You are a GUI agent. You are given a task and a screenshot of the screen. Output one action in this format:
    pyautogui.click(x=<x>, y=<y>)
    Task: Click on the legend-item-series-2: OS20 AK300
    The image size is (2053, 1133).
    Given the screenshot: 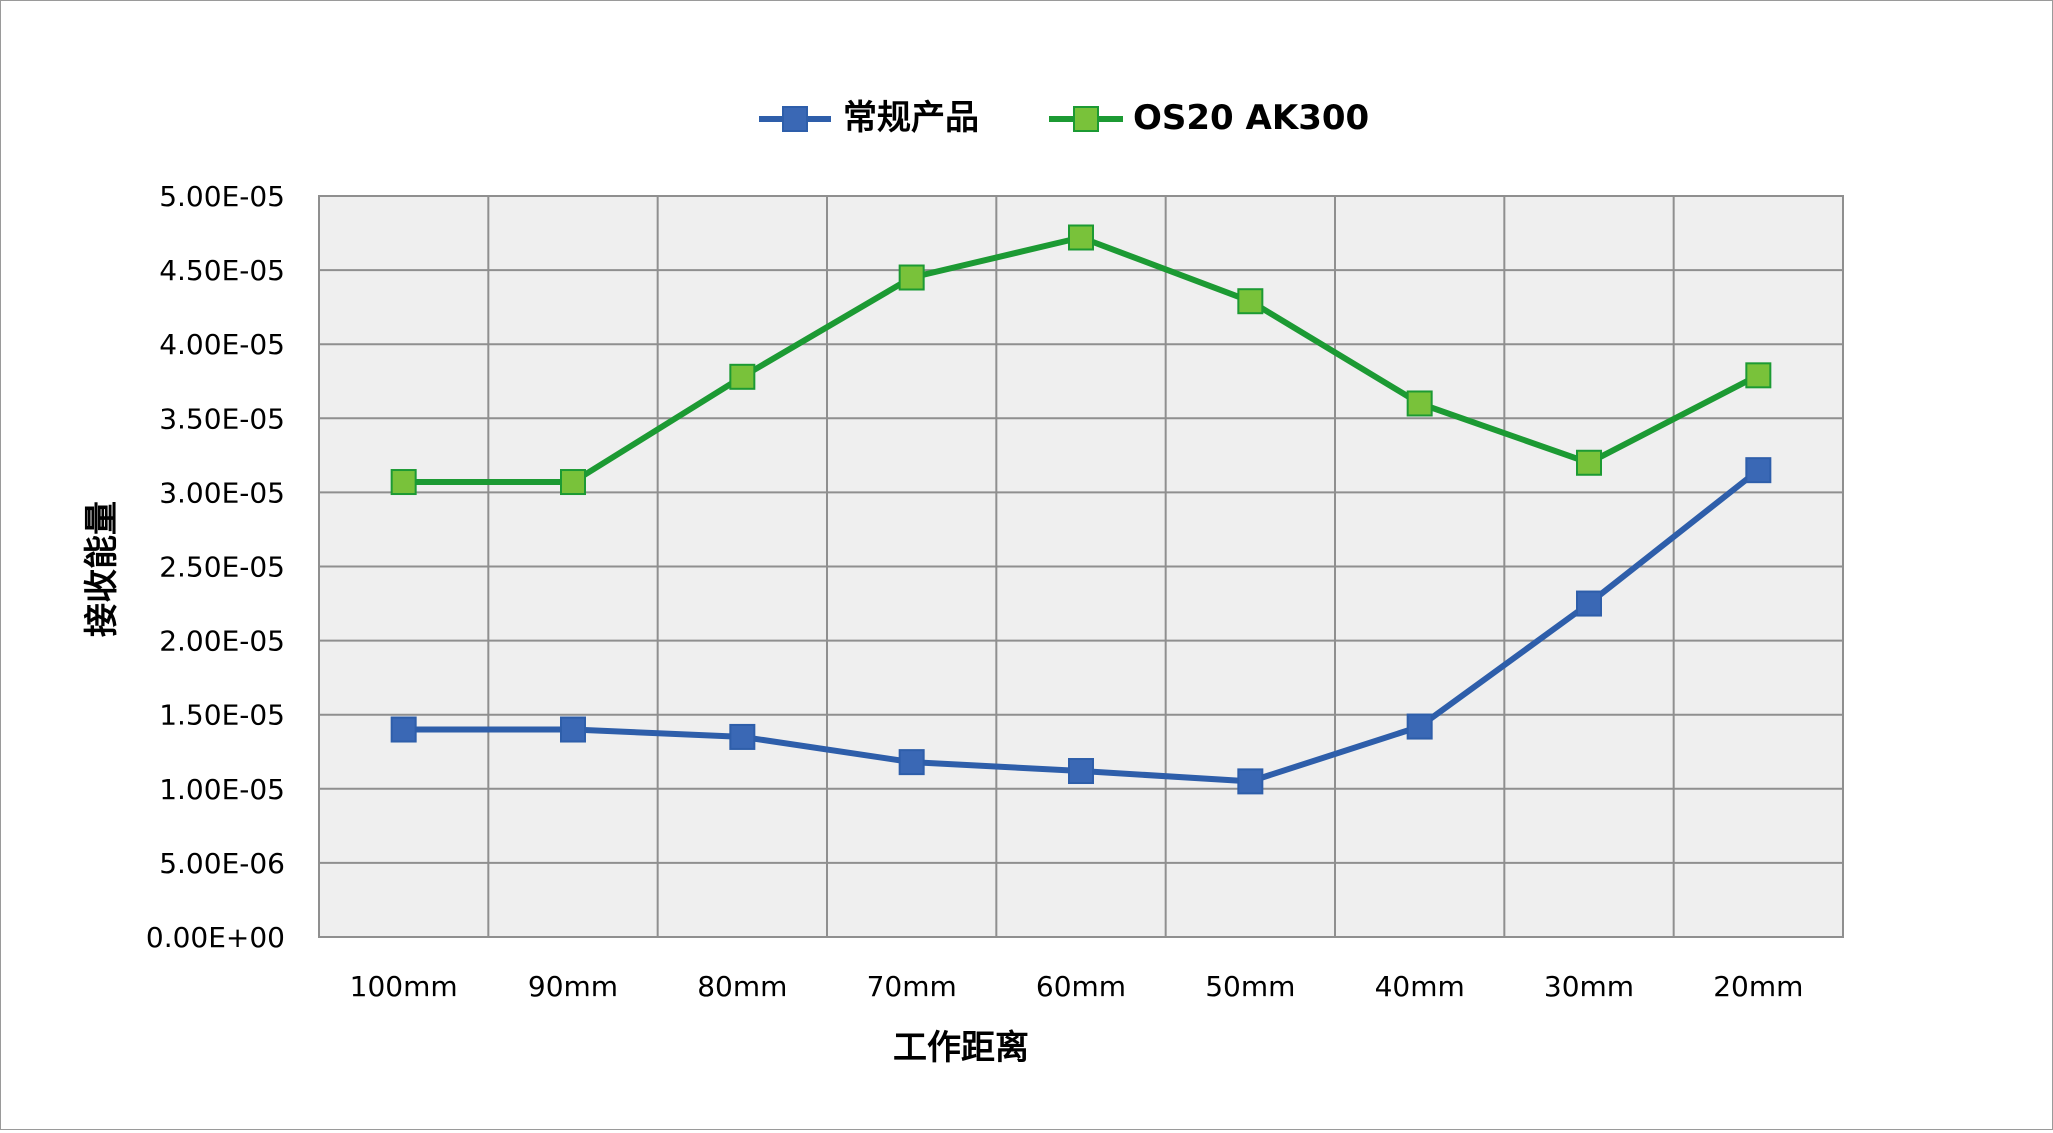 What is the action you would take?
    pyautogui.click(x=1209, y=118)
    